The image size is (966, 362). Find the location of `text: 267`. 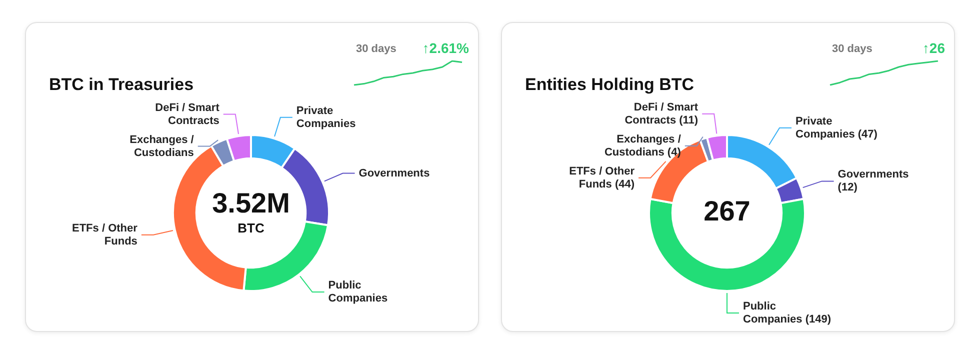

text: 267 is located at coordinates (727, 211).